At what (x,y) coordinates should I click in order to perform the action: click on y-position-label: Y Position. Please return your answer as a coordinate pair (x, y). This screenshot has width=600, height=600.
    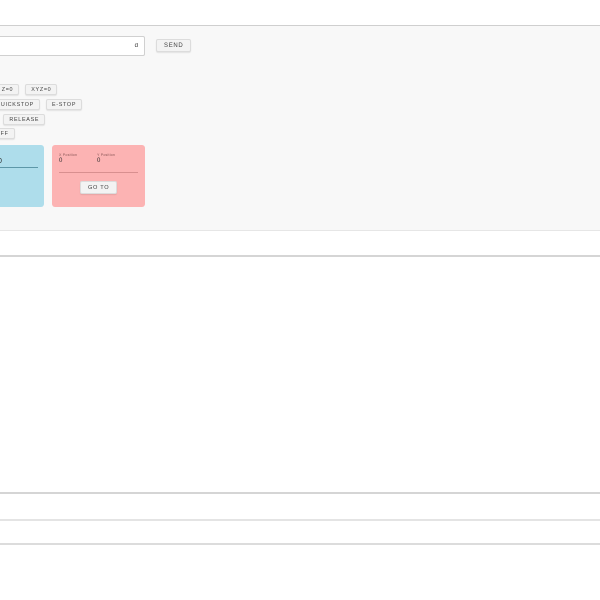
    Looking at the image, I should click on (106, 155).